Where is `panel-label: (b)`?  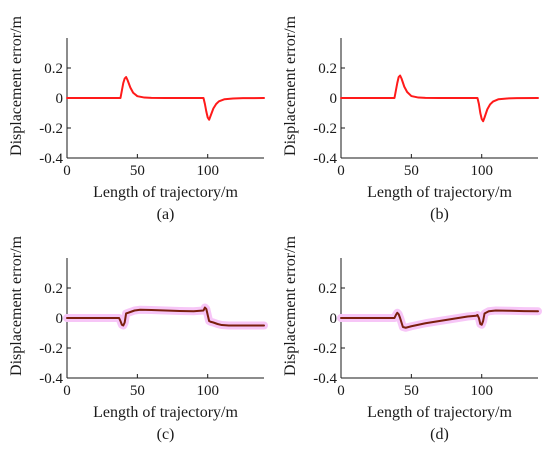 panel-label: (b) is located at coordinates (439, 214).